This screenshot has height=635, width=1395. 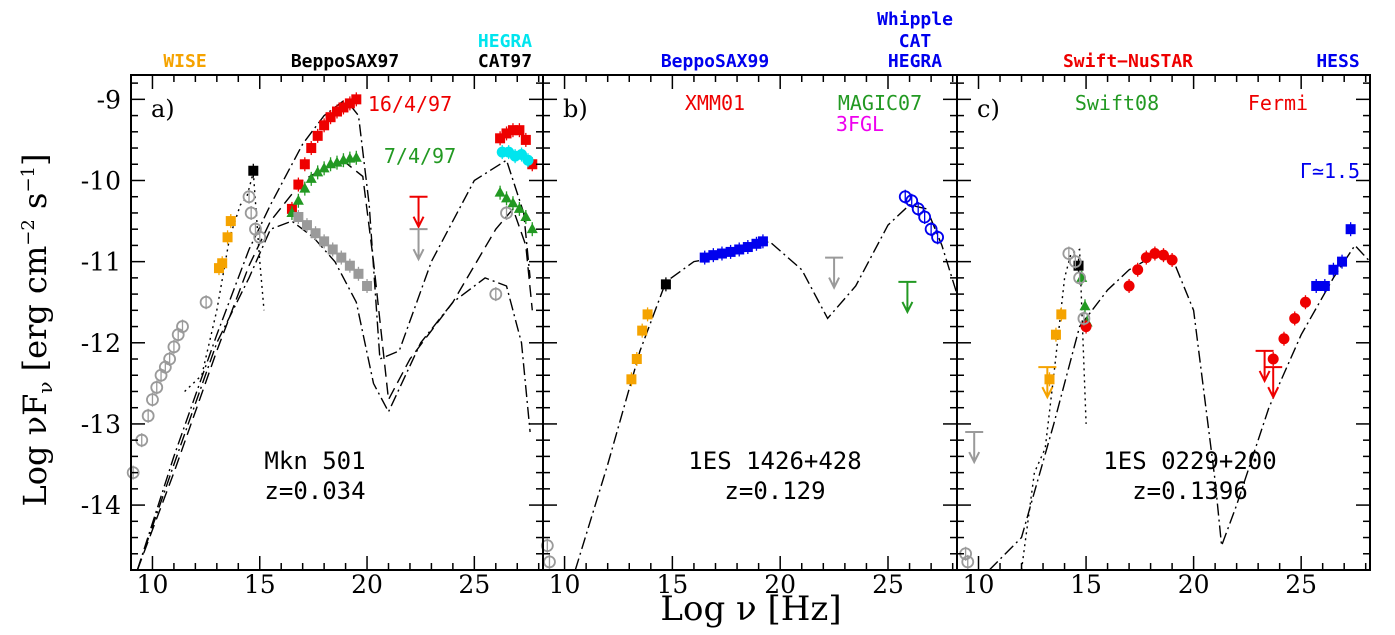 I want to click on instrument-label: WISE, so click(x=184, y=61).